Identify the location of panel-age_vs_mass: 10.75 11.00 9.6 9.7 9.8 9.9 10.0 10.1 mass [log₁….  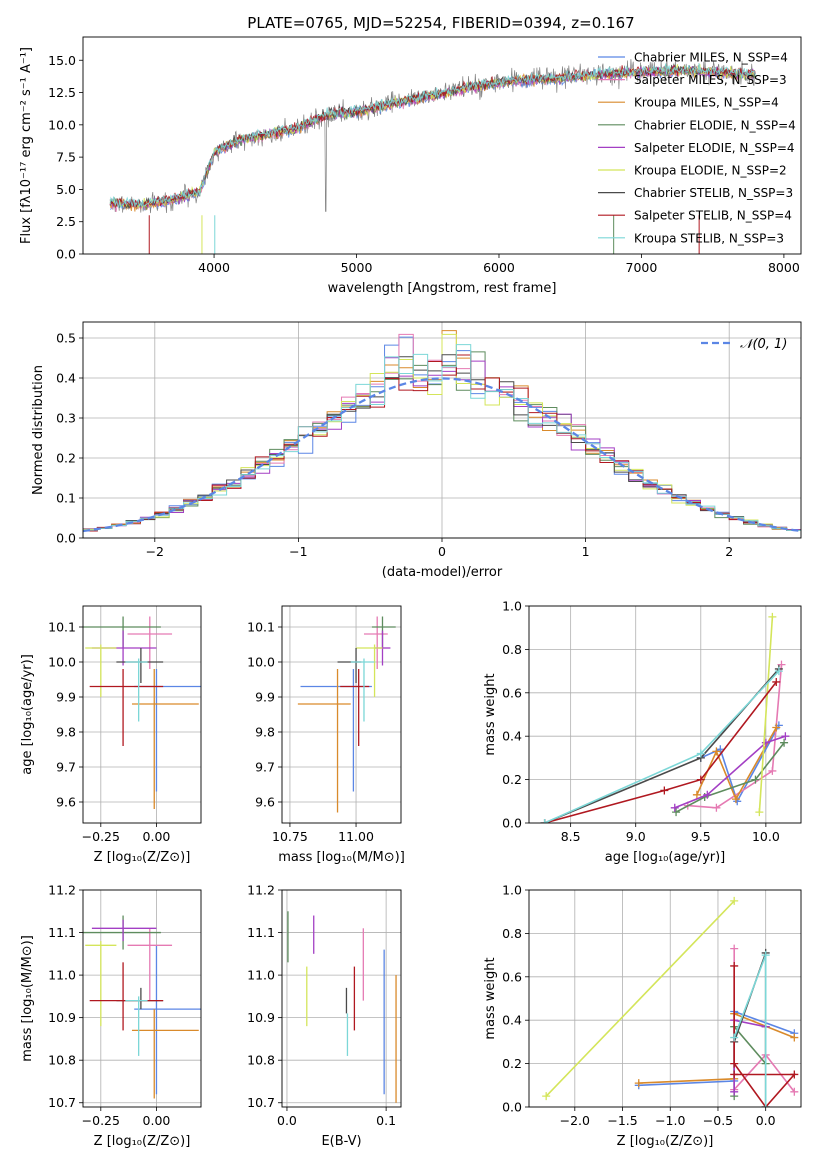
(326, 735).